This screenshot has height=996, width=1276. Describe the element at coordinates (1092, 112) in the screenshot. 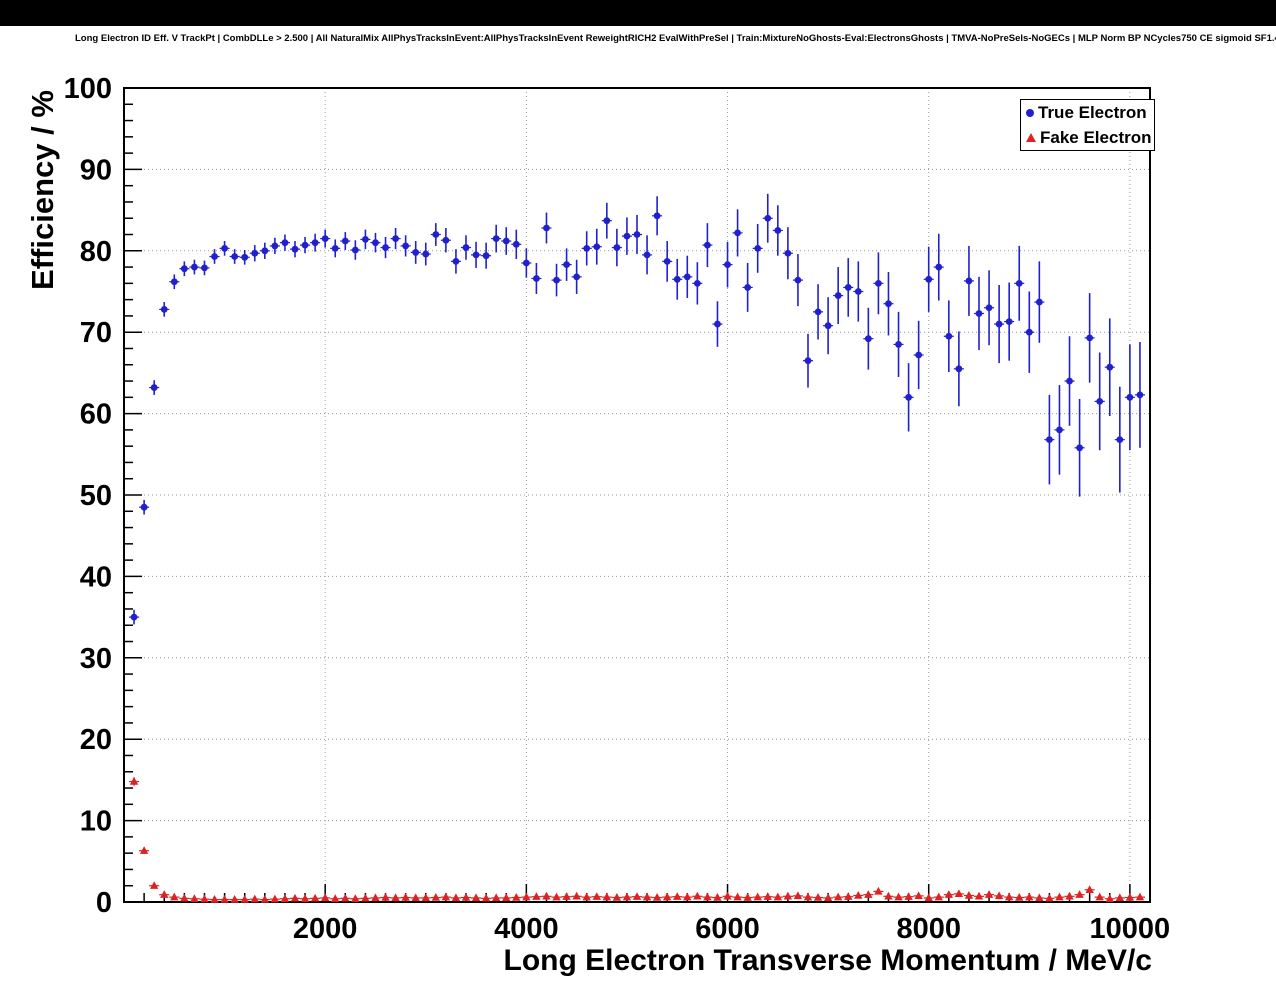

I see `legend-label-true-electron: True Electron` at that location.